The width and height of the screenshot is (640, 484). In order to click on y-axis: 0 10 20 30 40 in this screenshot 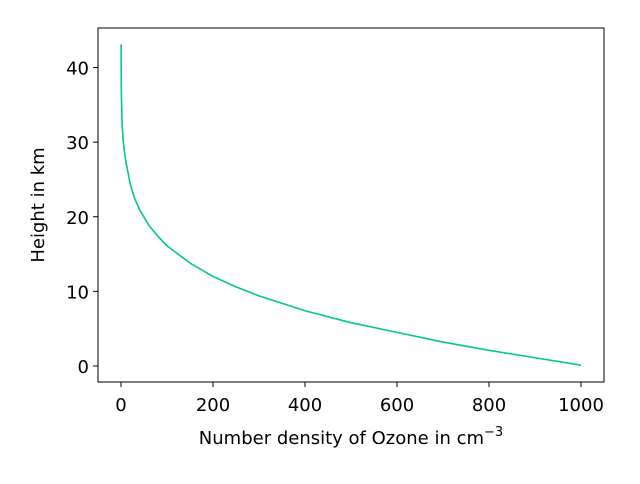, I will do `click(82, 218)`.